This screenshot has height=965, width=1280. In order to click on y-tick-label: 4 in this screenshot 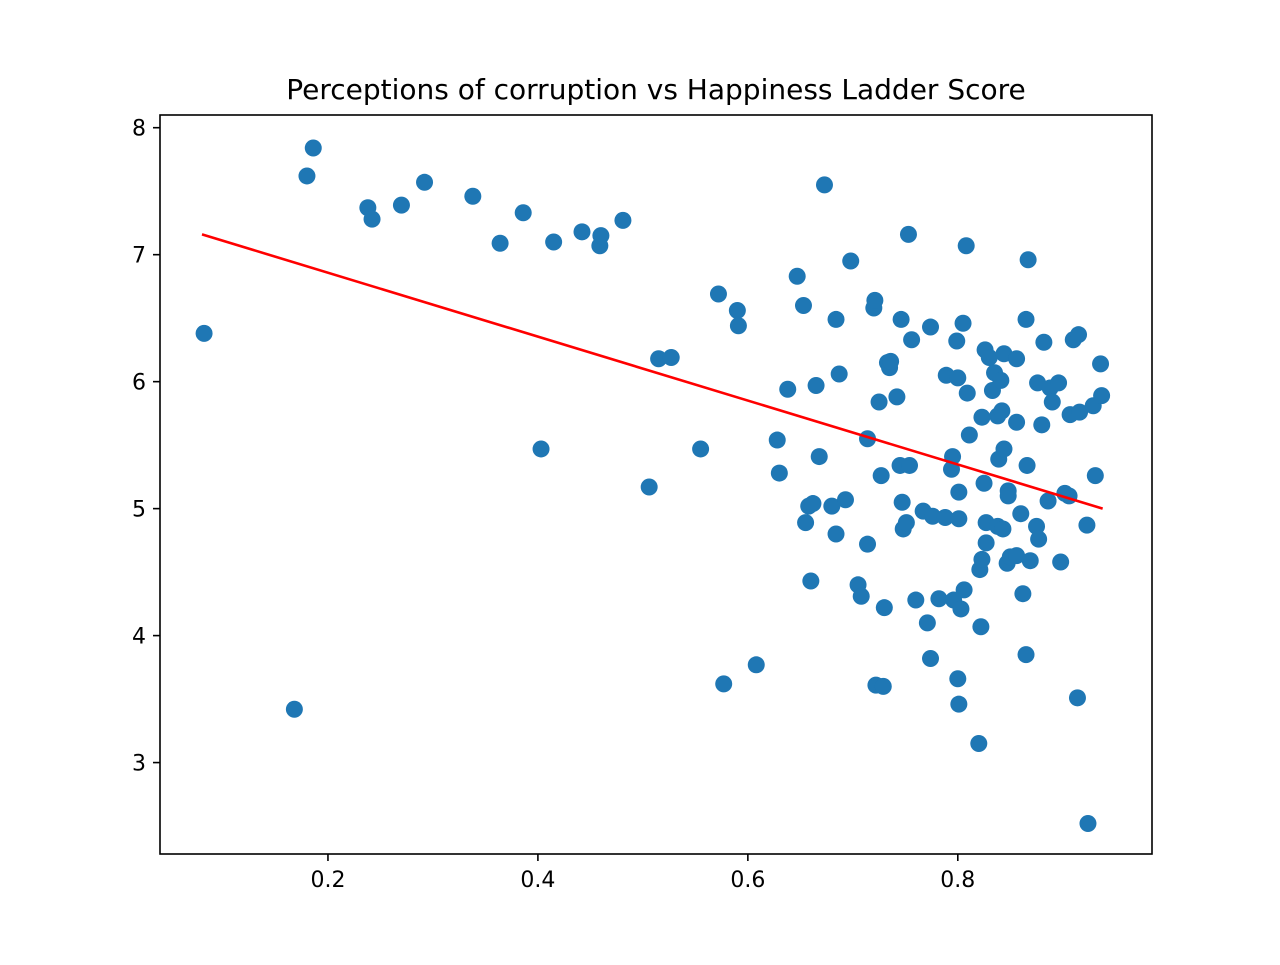, I will do `click(139, 637)`.